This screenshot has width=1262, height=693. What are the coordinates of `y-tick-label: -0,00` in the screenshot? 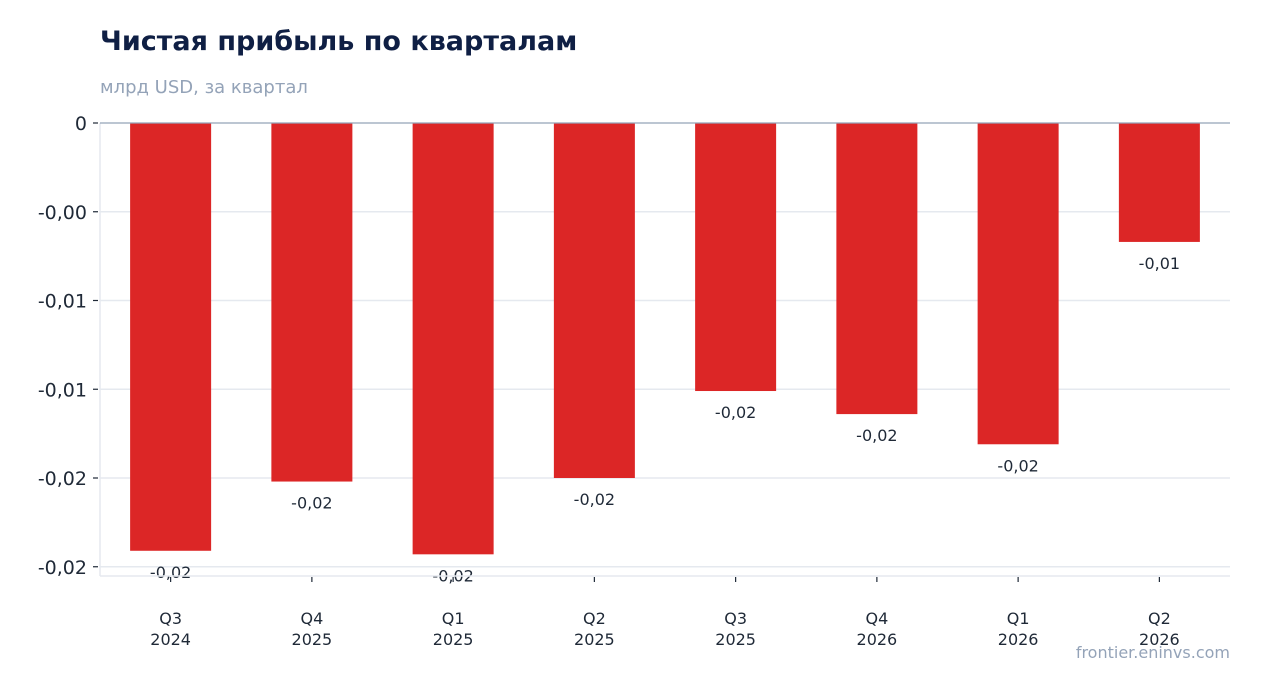 It's located at (62, 213).